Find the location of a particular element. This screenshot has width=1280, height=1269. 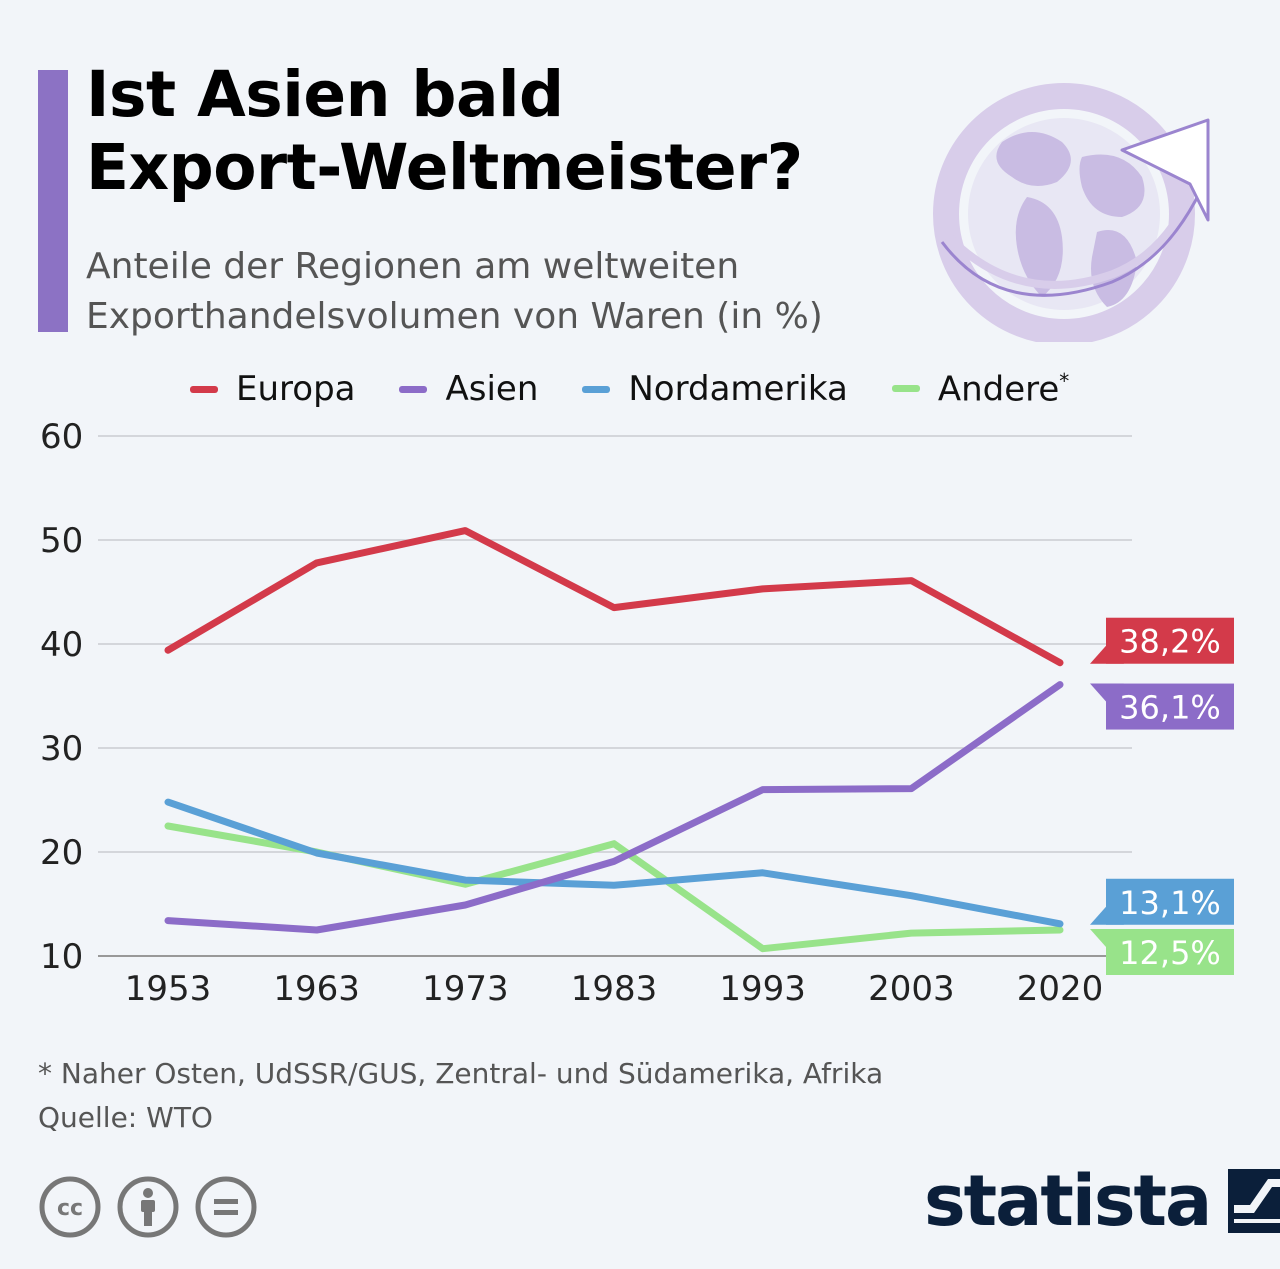

legend-item-asien: Asien is located at coordinates (468, 389).